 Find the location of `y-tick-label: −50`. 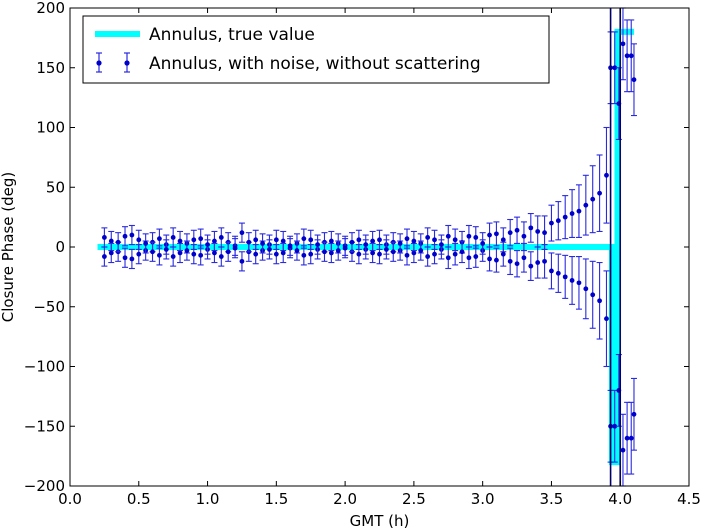

y-tick-label: −50 is located at coordinates (49, 307).